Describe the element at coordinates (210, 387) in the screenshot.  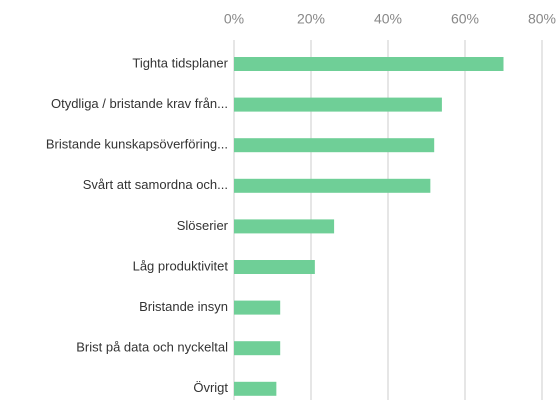
I see `y-tick-label: Övrigt` at that location.